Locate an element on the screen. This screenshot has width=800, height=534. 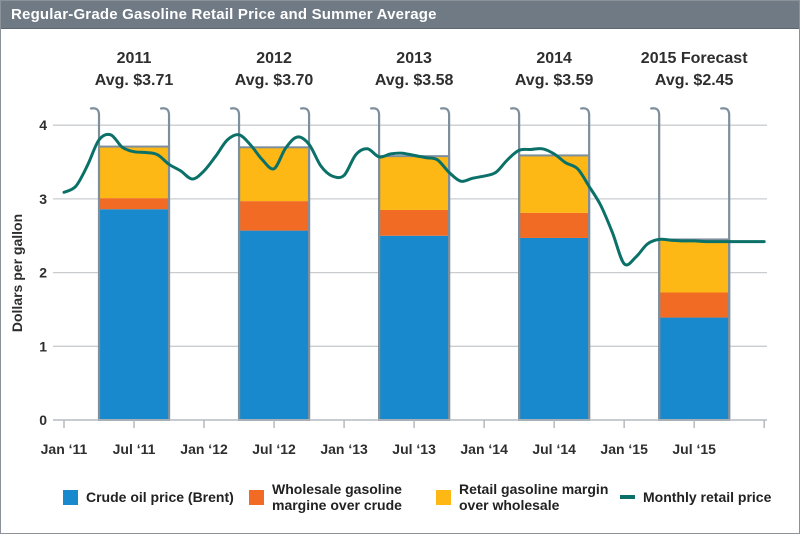
legend-item-crude-oil: Crude oil price (Brent) is located at coordinates (148, 497).